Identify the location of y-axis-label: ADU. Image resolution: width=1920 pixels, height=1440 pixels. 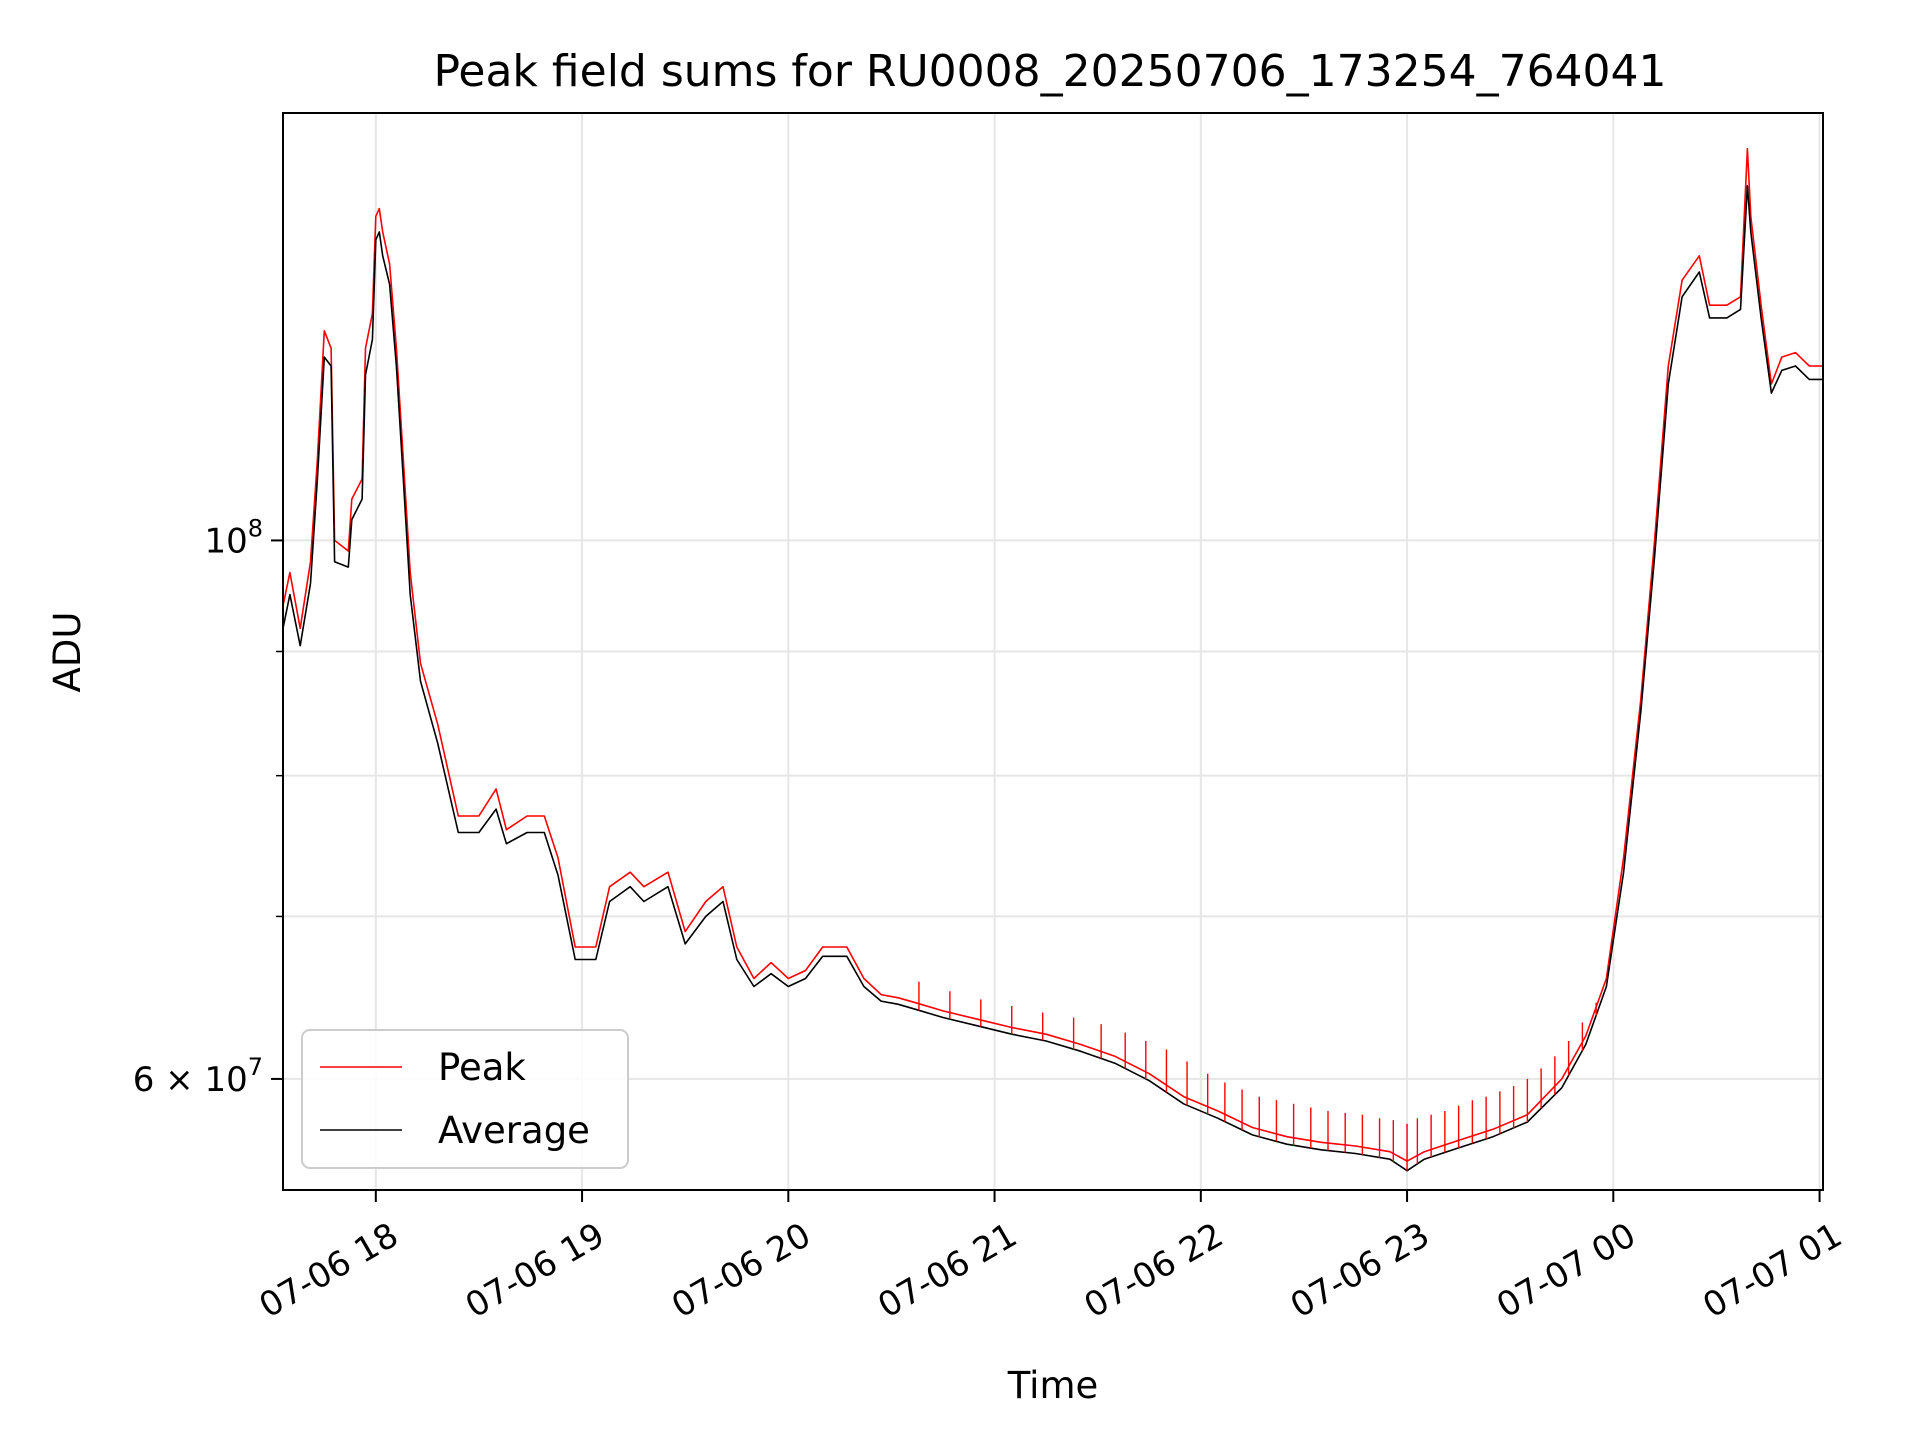
(67, 652).